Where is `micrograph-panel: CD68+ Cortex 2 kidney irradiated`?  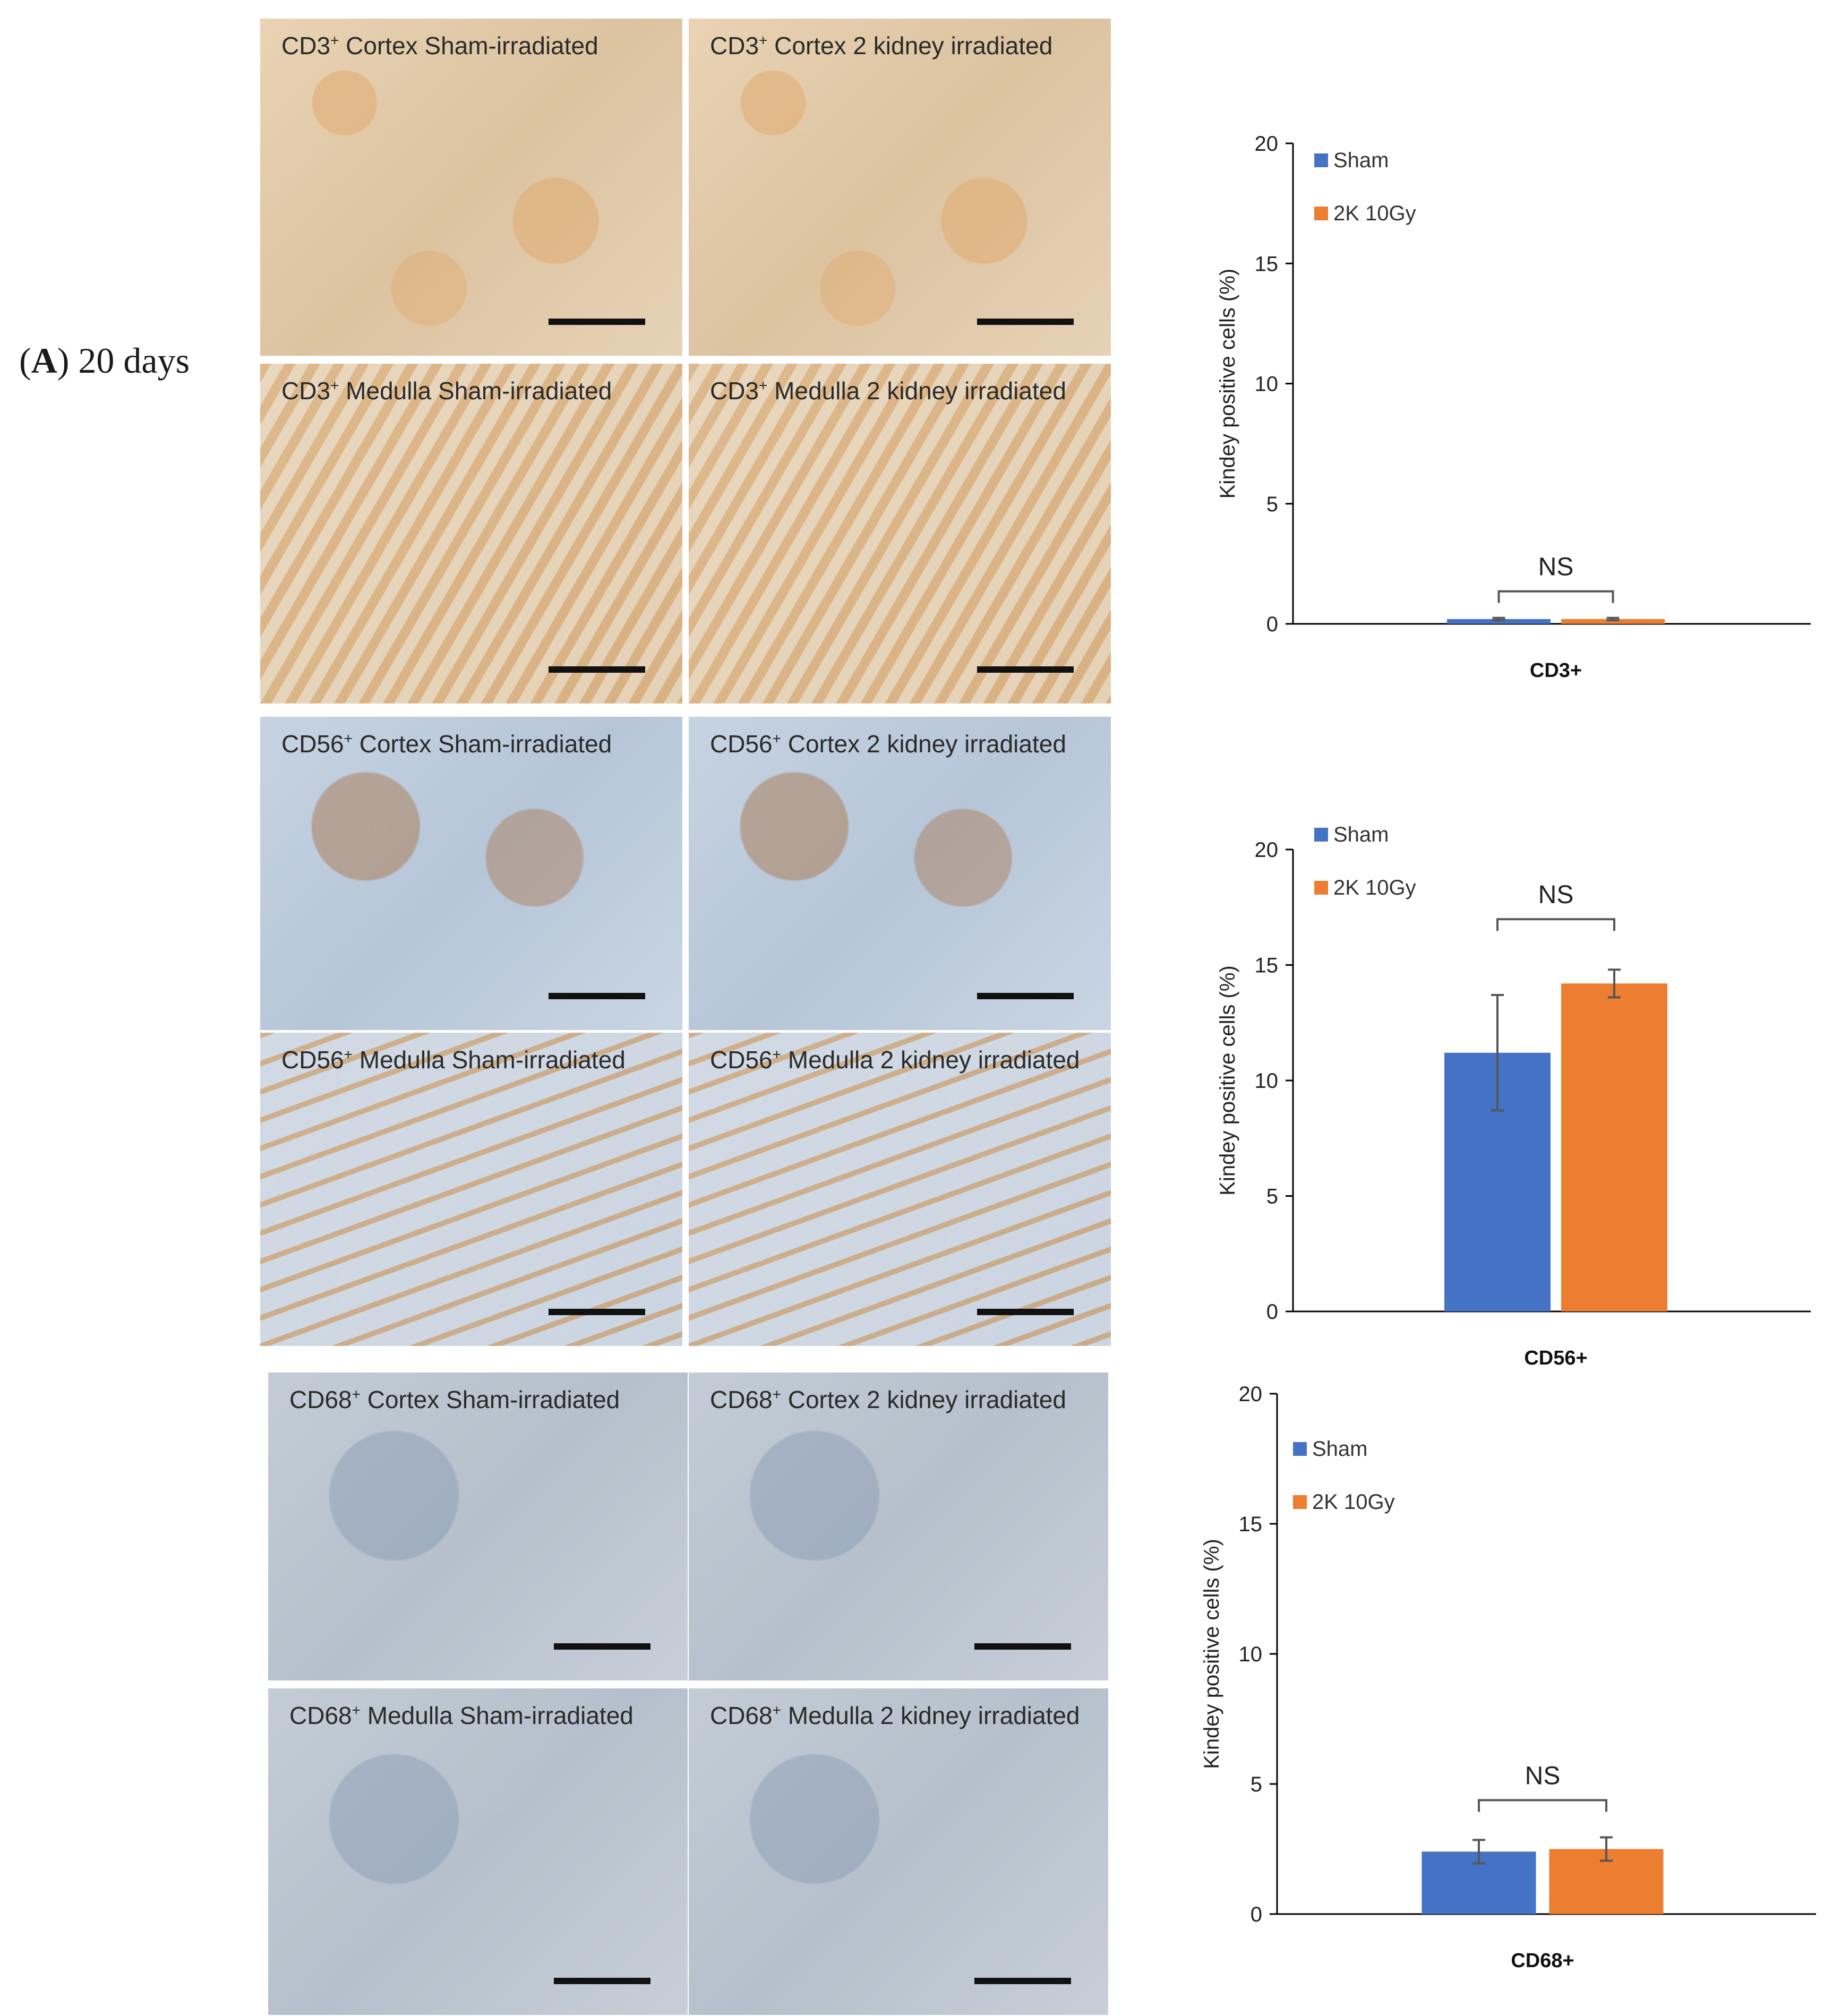 micrograph-panel: CD68+ Cortex 2 kidney irradiated is located at coordinates (898, 1526).